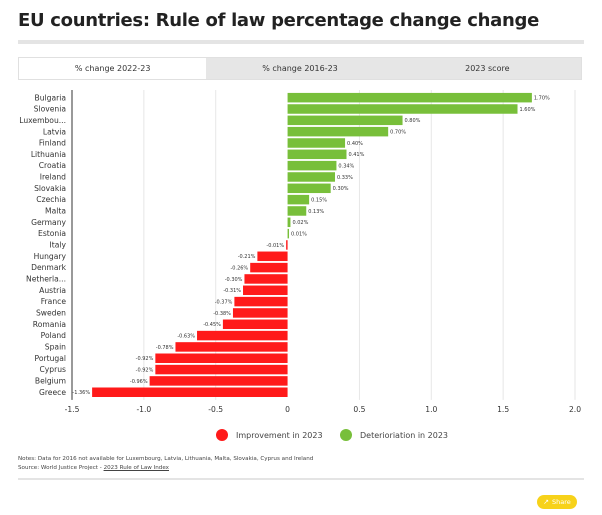 The height and width of the screenshot is (515, 602). I want to click on data-label: -0.38%, so click(222, 314).